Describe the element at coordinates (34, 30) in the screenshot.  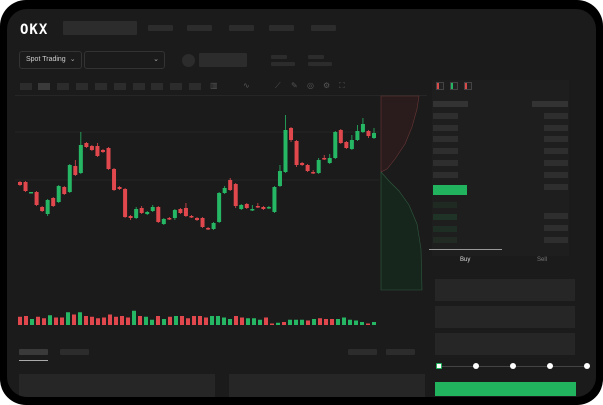
I see `okx-logo: OKX` at that location.